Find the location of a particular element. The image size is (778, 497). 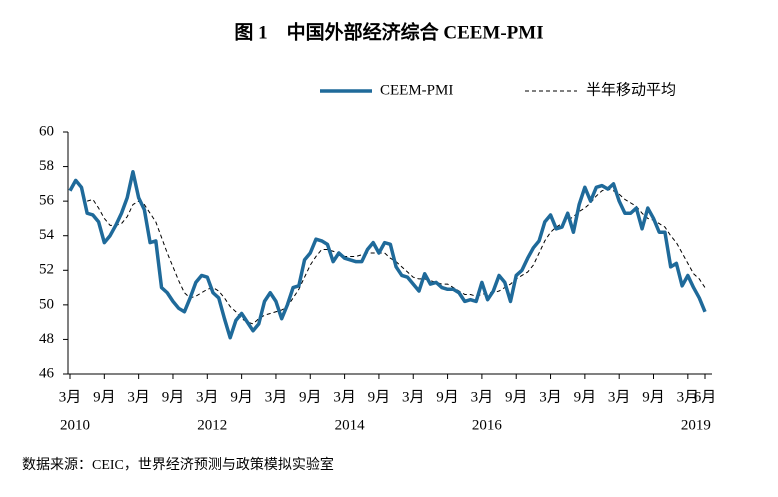

y-tick-label: 50 is located at coordinates (46, 304).